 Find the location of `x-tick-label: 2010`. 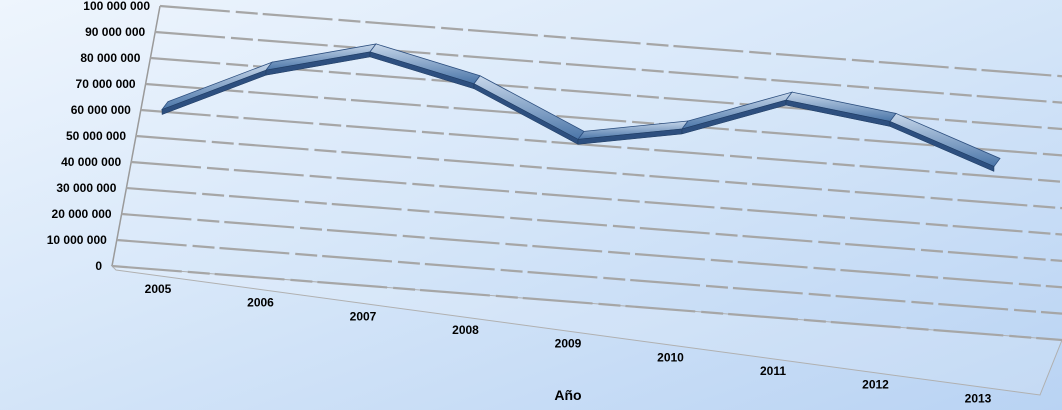

x-tick-label: 2010 is located at coordinates (670, 357).